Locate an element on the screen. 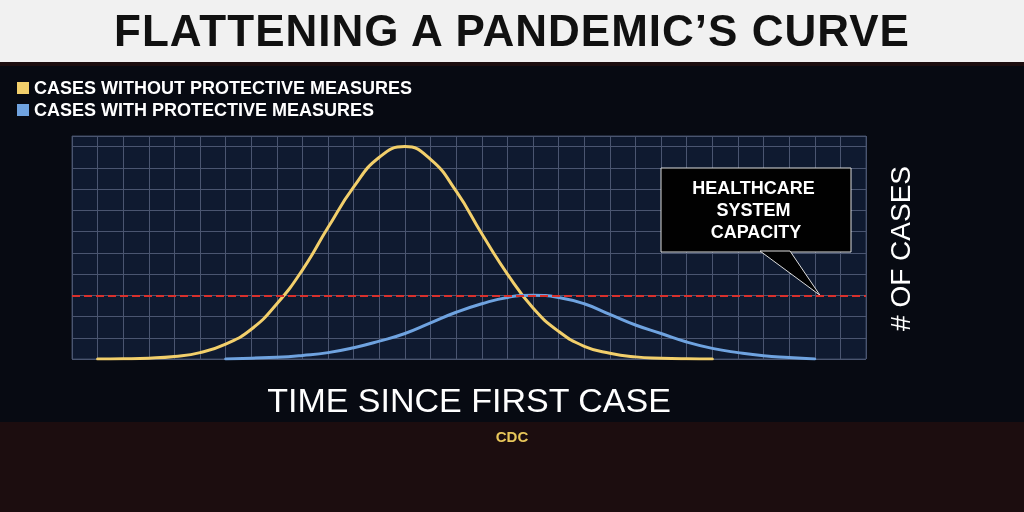 Image resolution: width=1024 pixels, height=512 pixels. y-axis-title: # OF CASES is located at coordinates (900, 248).